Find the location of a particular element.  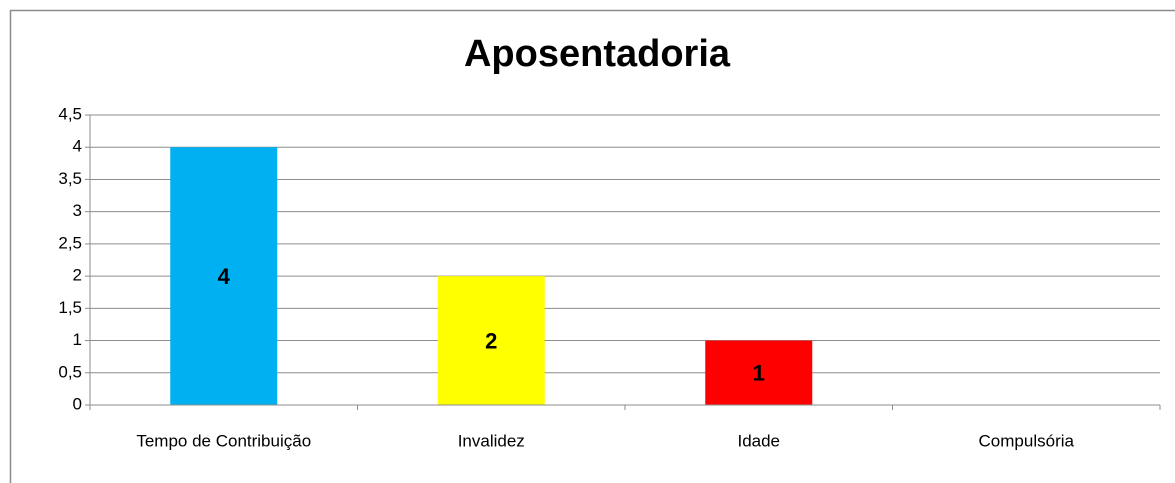

data-label: 2 is located at coordinates (491, 340).